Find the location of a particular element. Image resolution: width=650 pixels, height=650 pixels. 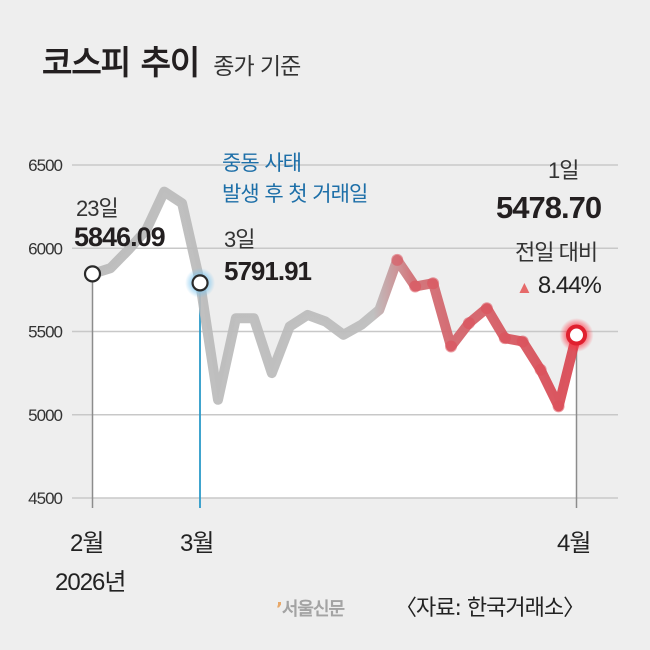

x-label-year: 2026년 is located at coordinates (90, 582).